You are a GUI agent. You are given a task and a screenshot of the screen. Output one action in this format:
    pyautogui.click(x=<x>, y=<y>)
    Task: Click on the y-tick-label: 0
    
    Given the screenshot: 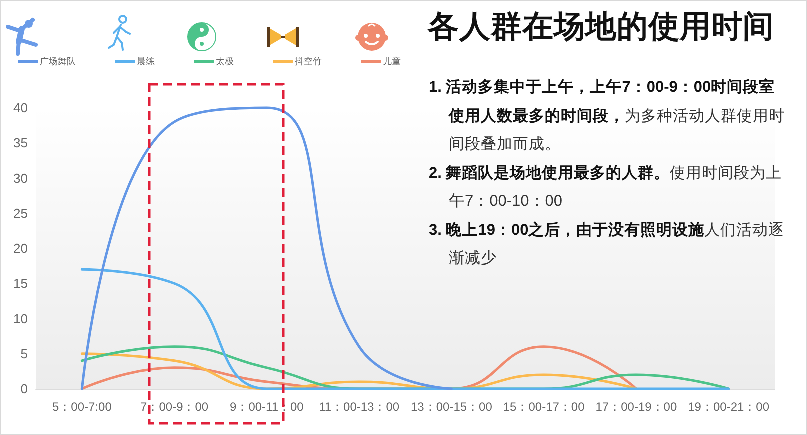 What is the action you would take?
    pyautogui.click(x=24, y=389)
    